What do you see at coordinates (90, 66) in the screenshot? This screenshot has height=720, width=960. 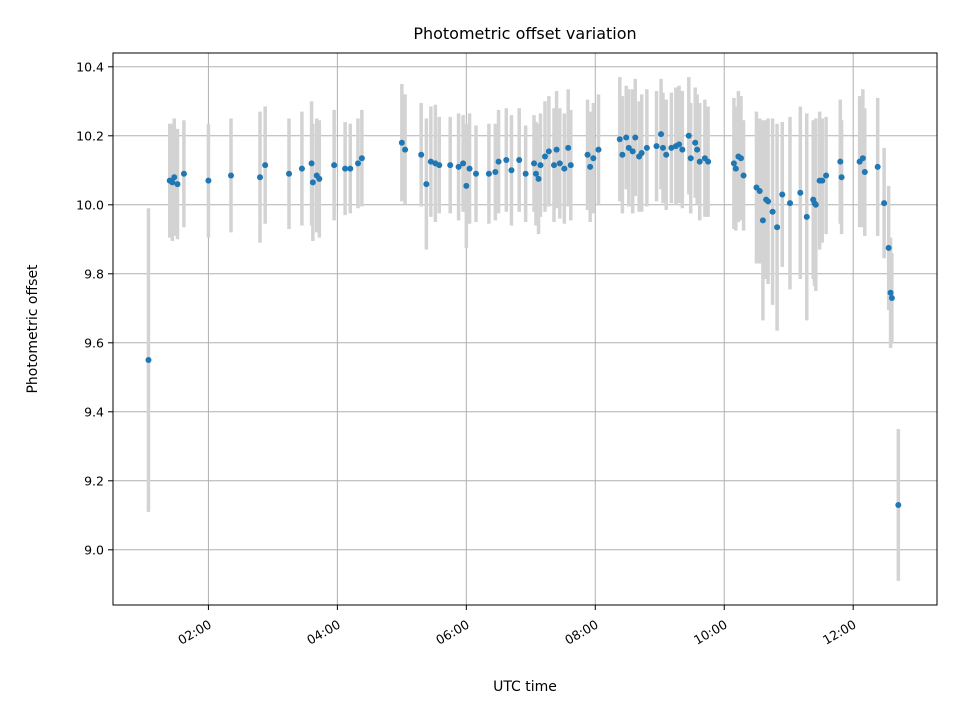 I see `y-tick-label: 10.4` at bounding box center [90, 66].